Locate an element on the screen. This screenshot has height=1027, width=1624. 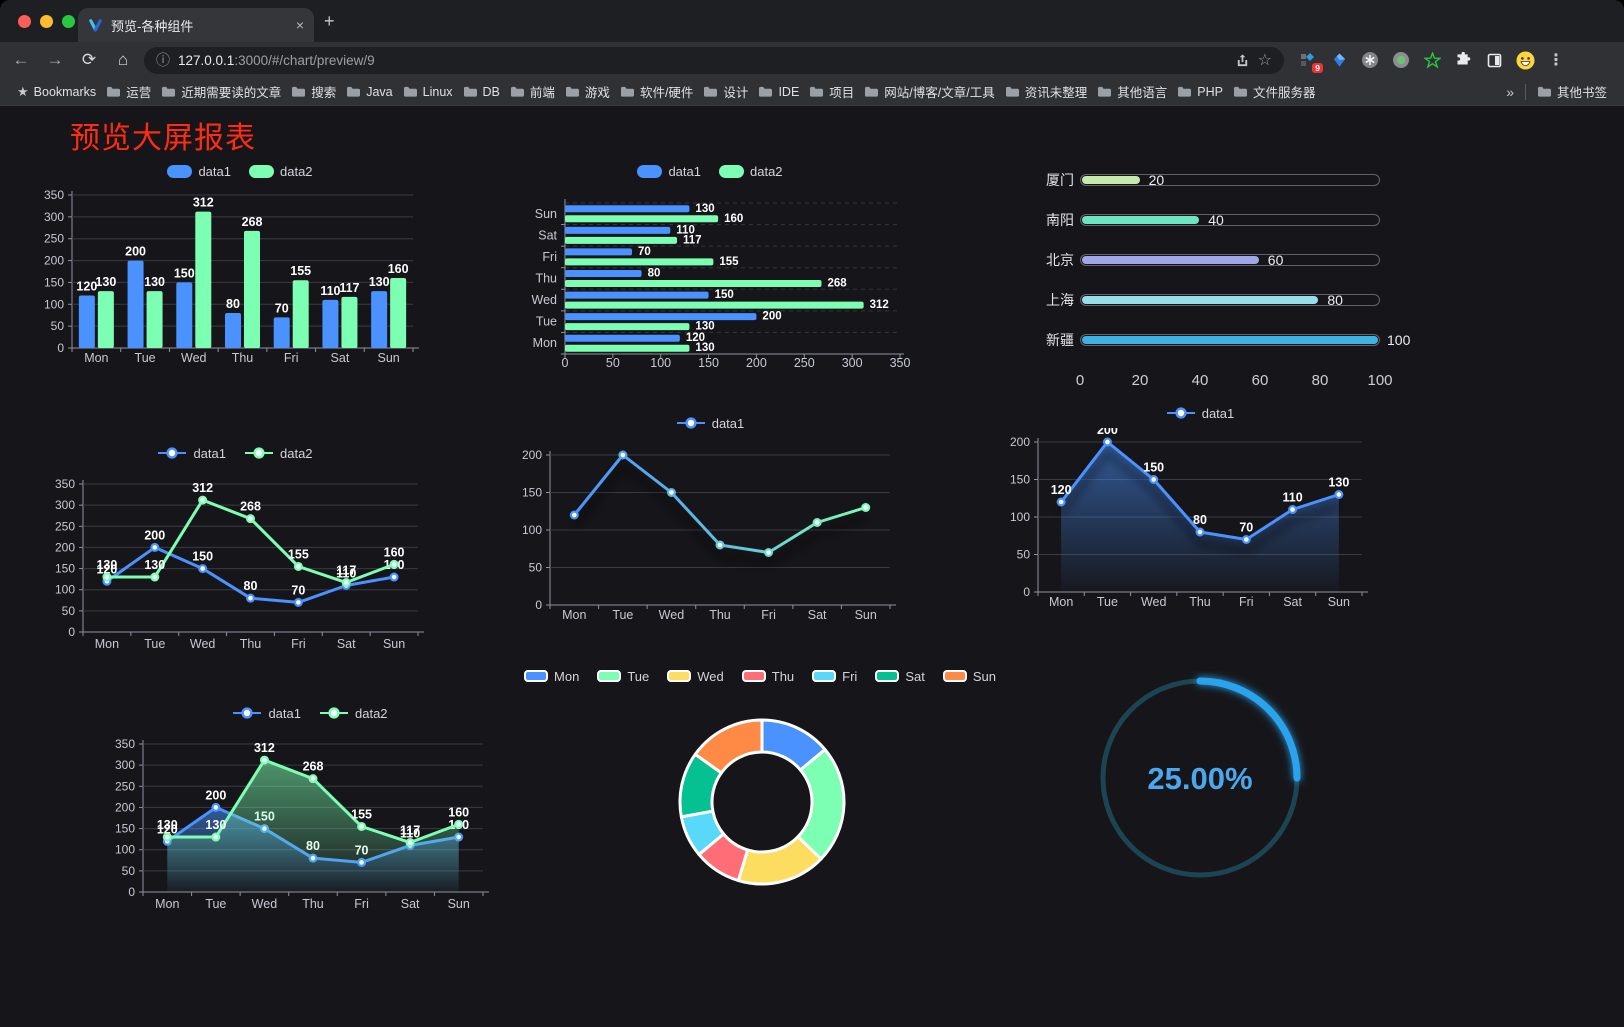
progress-row-上海: 上海 80 is located at coordinates (1240, 300).